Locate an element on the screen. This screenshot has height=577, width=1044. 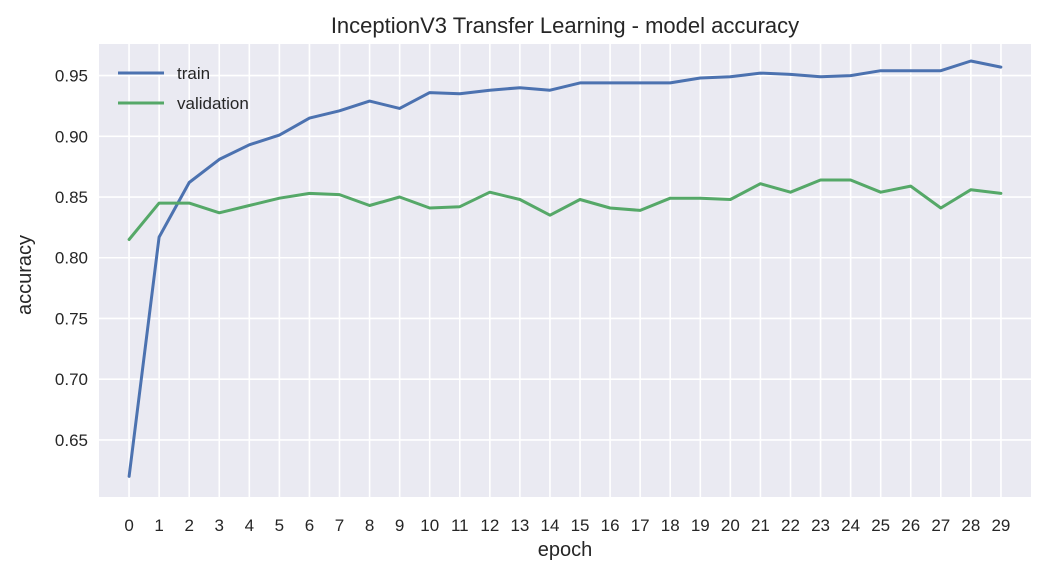
series-line-validation is located at coordinates (565, 209).